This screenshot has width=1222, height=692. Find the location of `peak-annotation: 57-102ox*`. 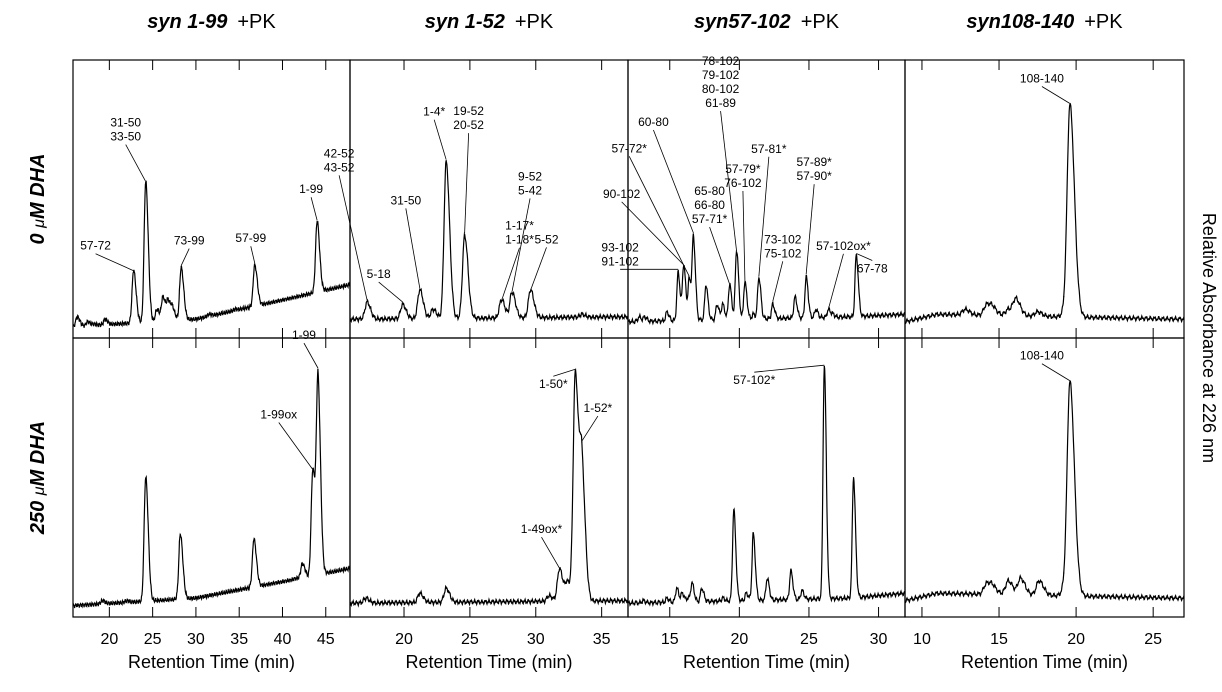

peak-annotation: 57-102ox* is located at coordinates (843, 246).